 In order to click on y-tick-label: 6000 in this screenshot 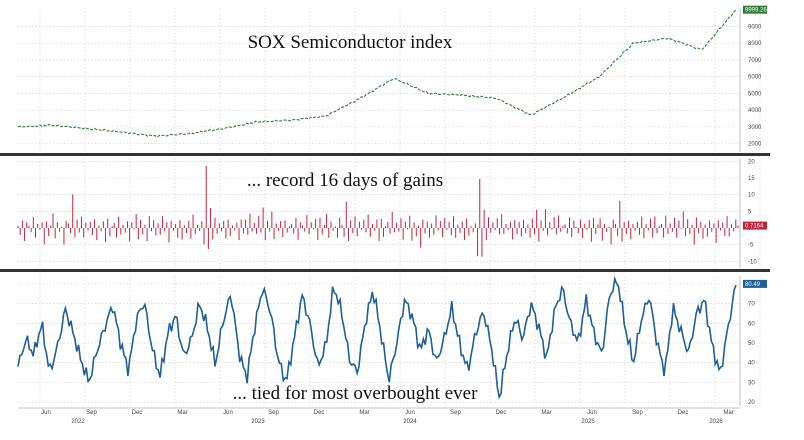, I will do `click(755, 78)`.